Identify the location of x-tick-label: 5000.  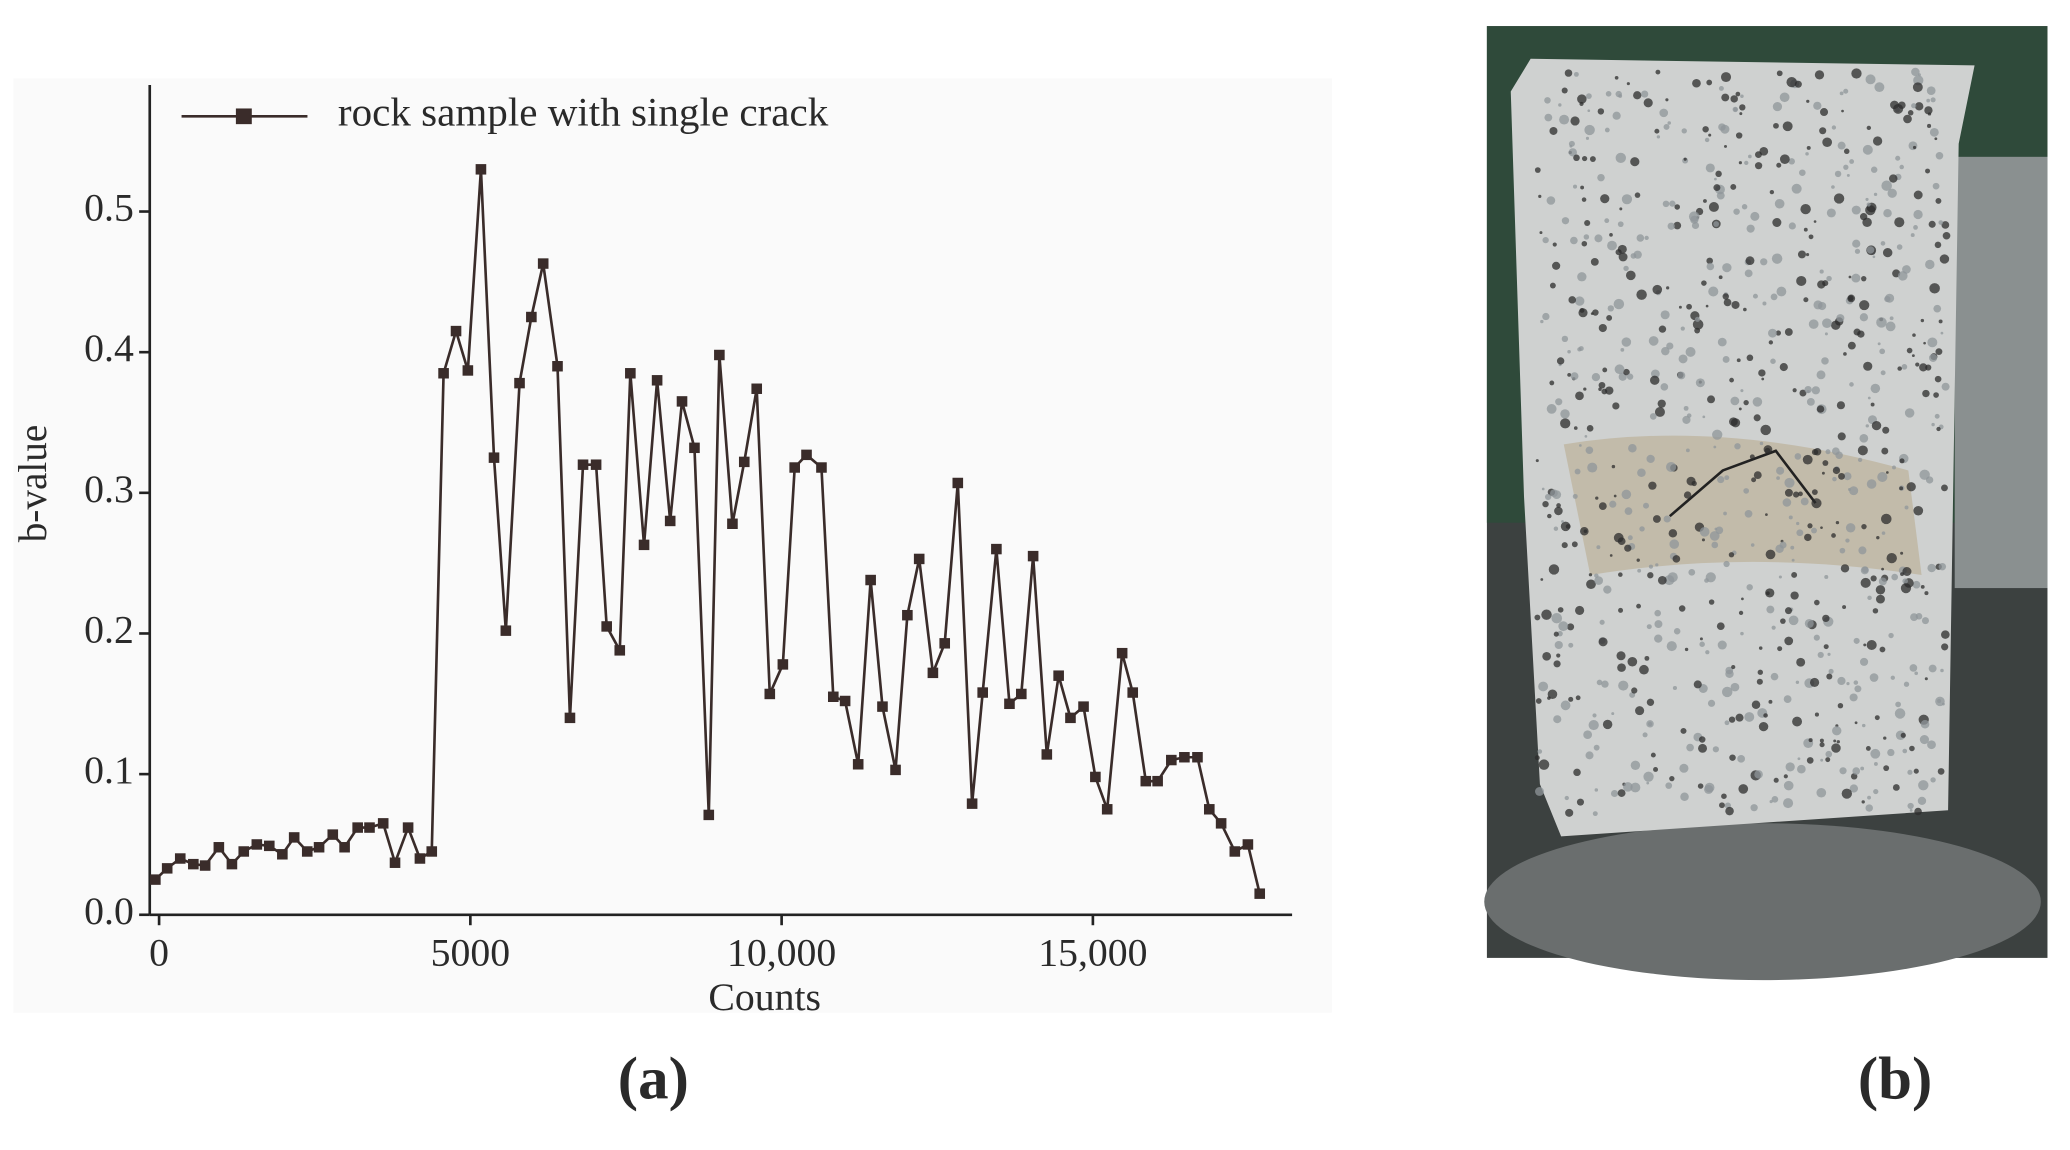
(470, 953).